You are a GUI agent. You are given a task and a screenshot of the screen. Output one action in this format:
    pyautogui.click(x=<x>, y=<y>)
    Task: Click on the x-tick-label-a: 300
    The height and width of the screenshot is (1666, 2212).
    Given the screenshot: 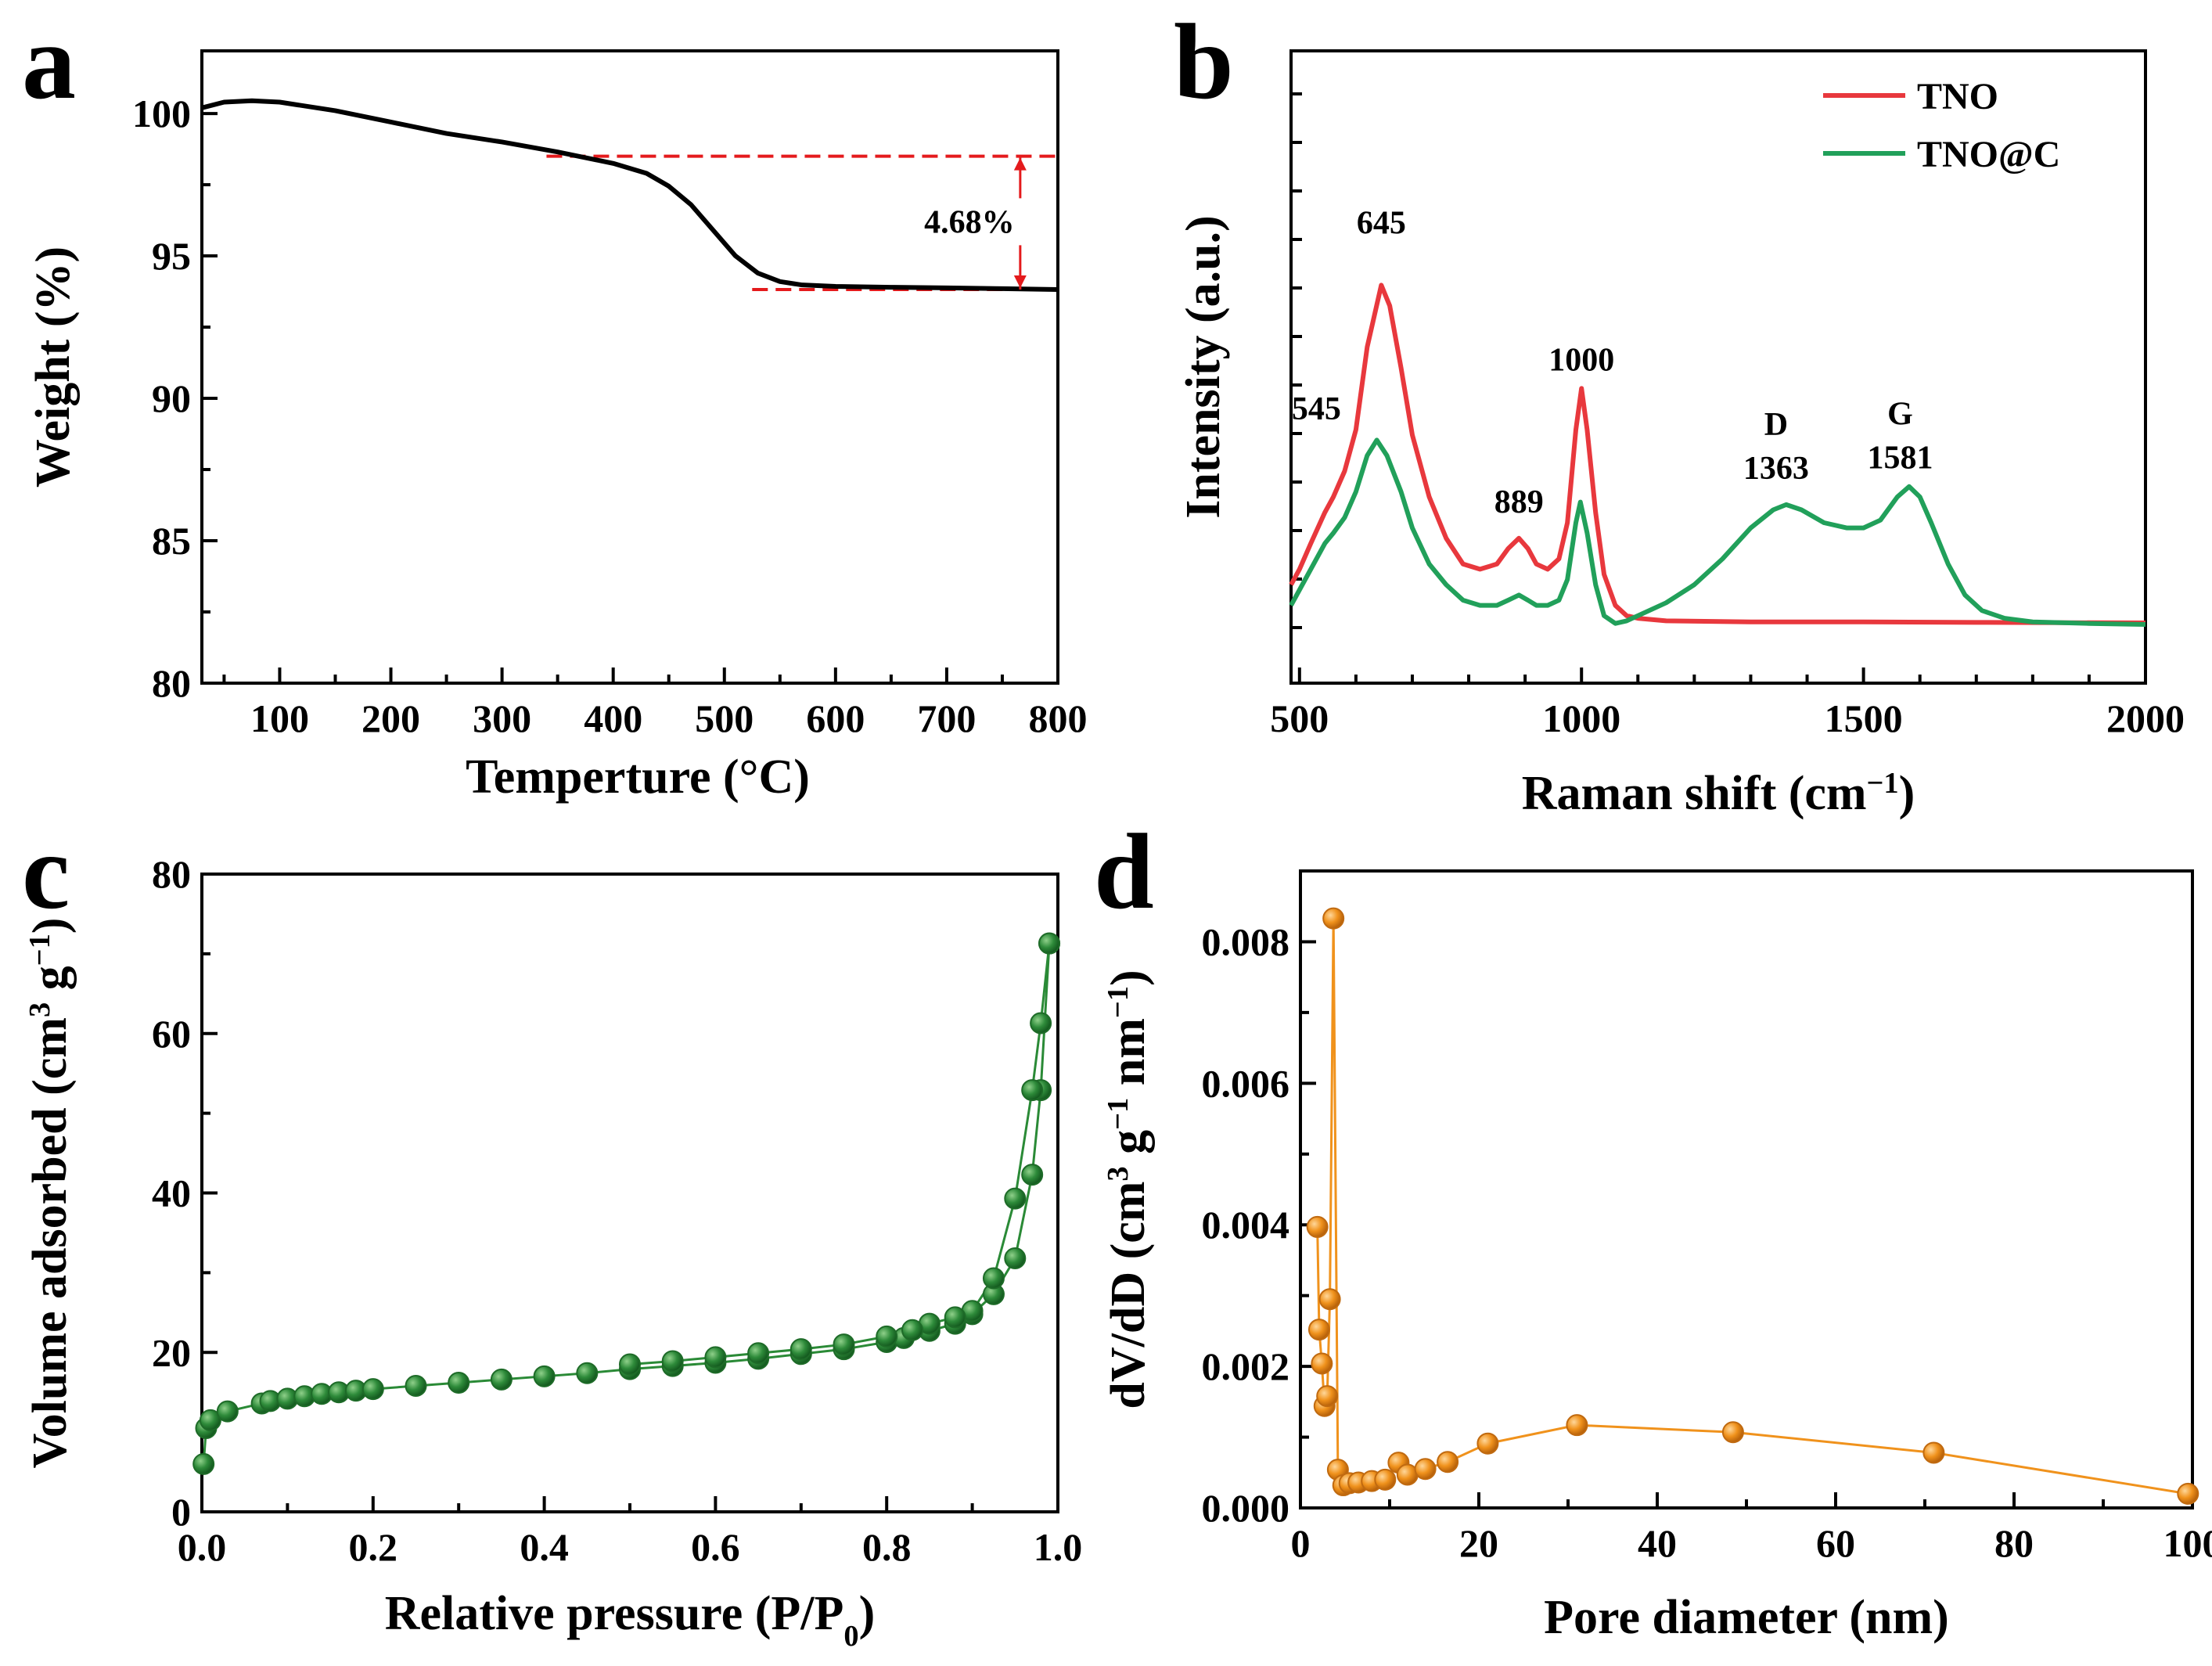 What is the action you would take?
    pyautogui.click(x=502, y=718)
    